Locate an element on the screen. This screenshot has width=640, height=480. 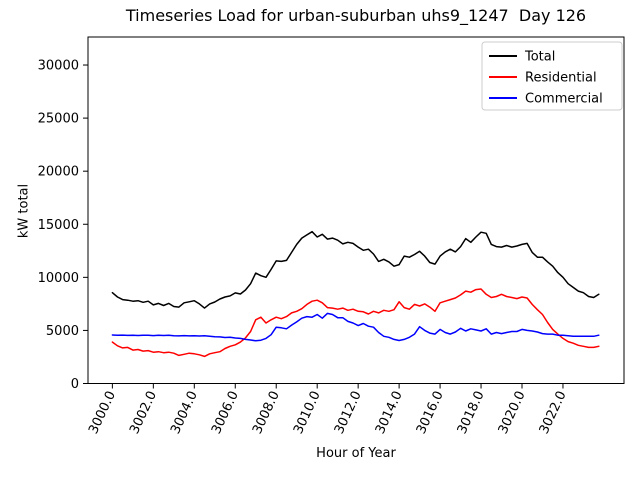
legend-label-residential: Residential is located at coordinates (561, 78).